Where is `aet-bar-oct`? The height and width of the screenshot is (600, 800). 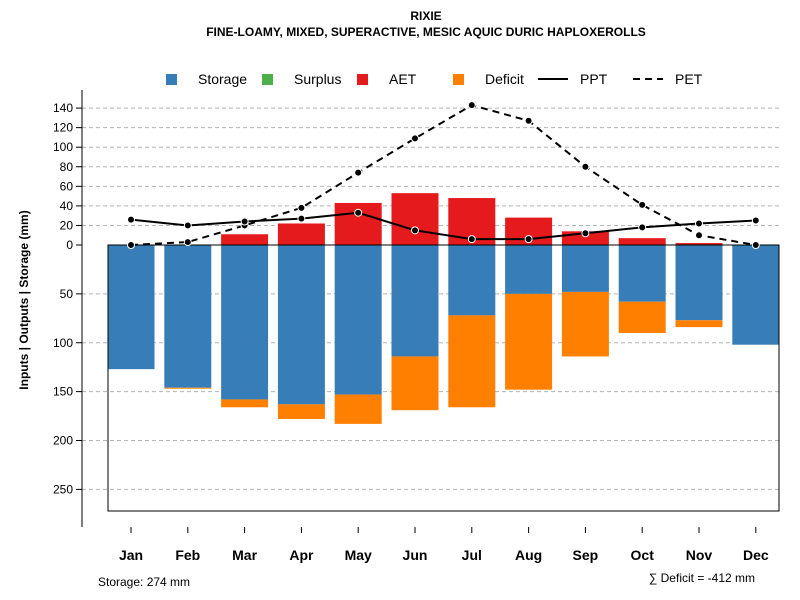
aet-bar-oct is located at coordinates (642, 241).